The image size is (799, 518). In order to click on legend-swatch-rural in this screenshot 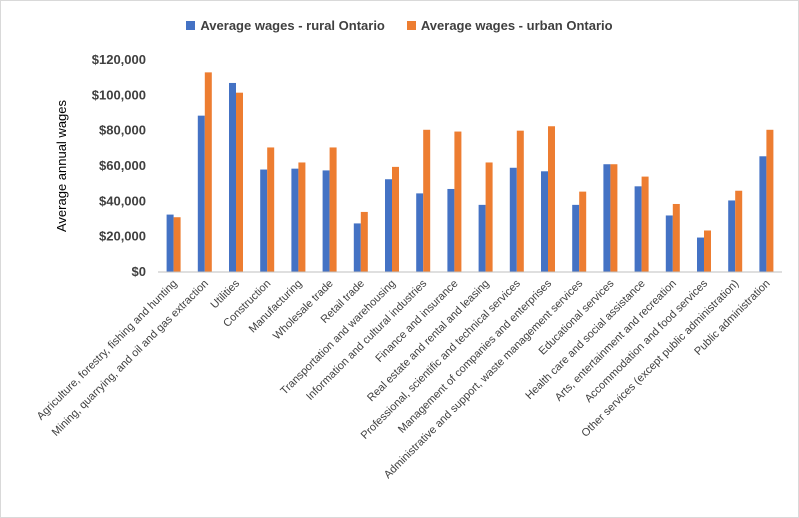, I will do `click(191, 25)`.